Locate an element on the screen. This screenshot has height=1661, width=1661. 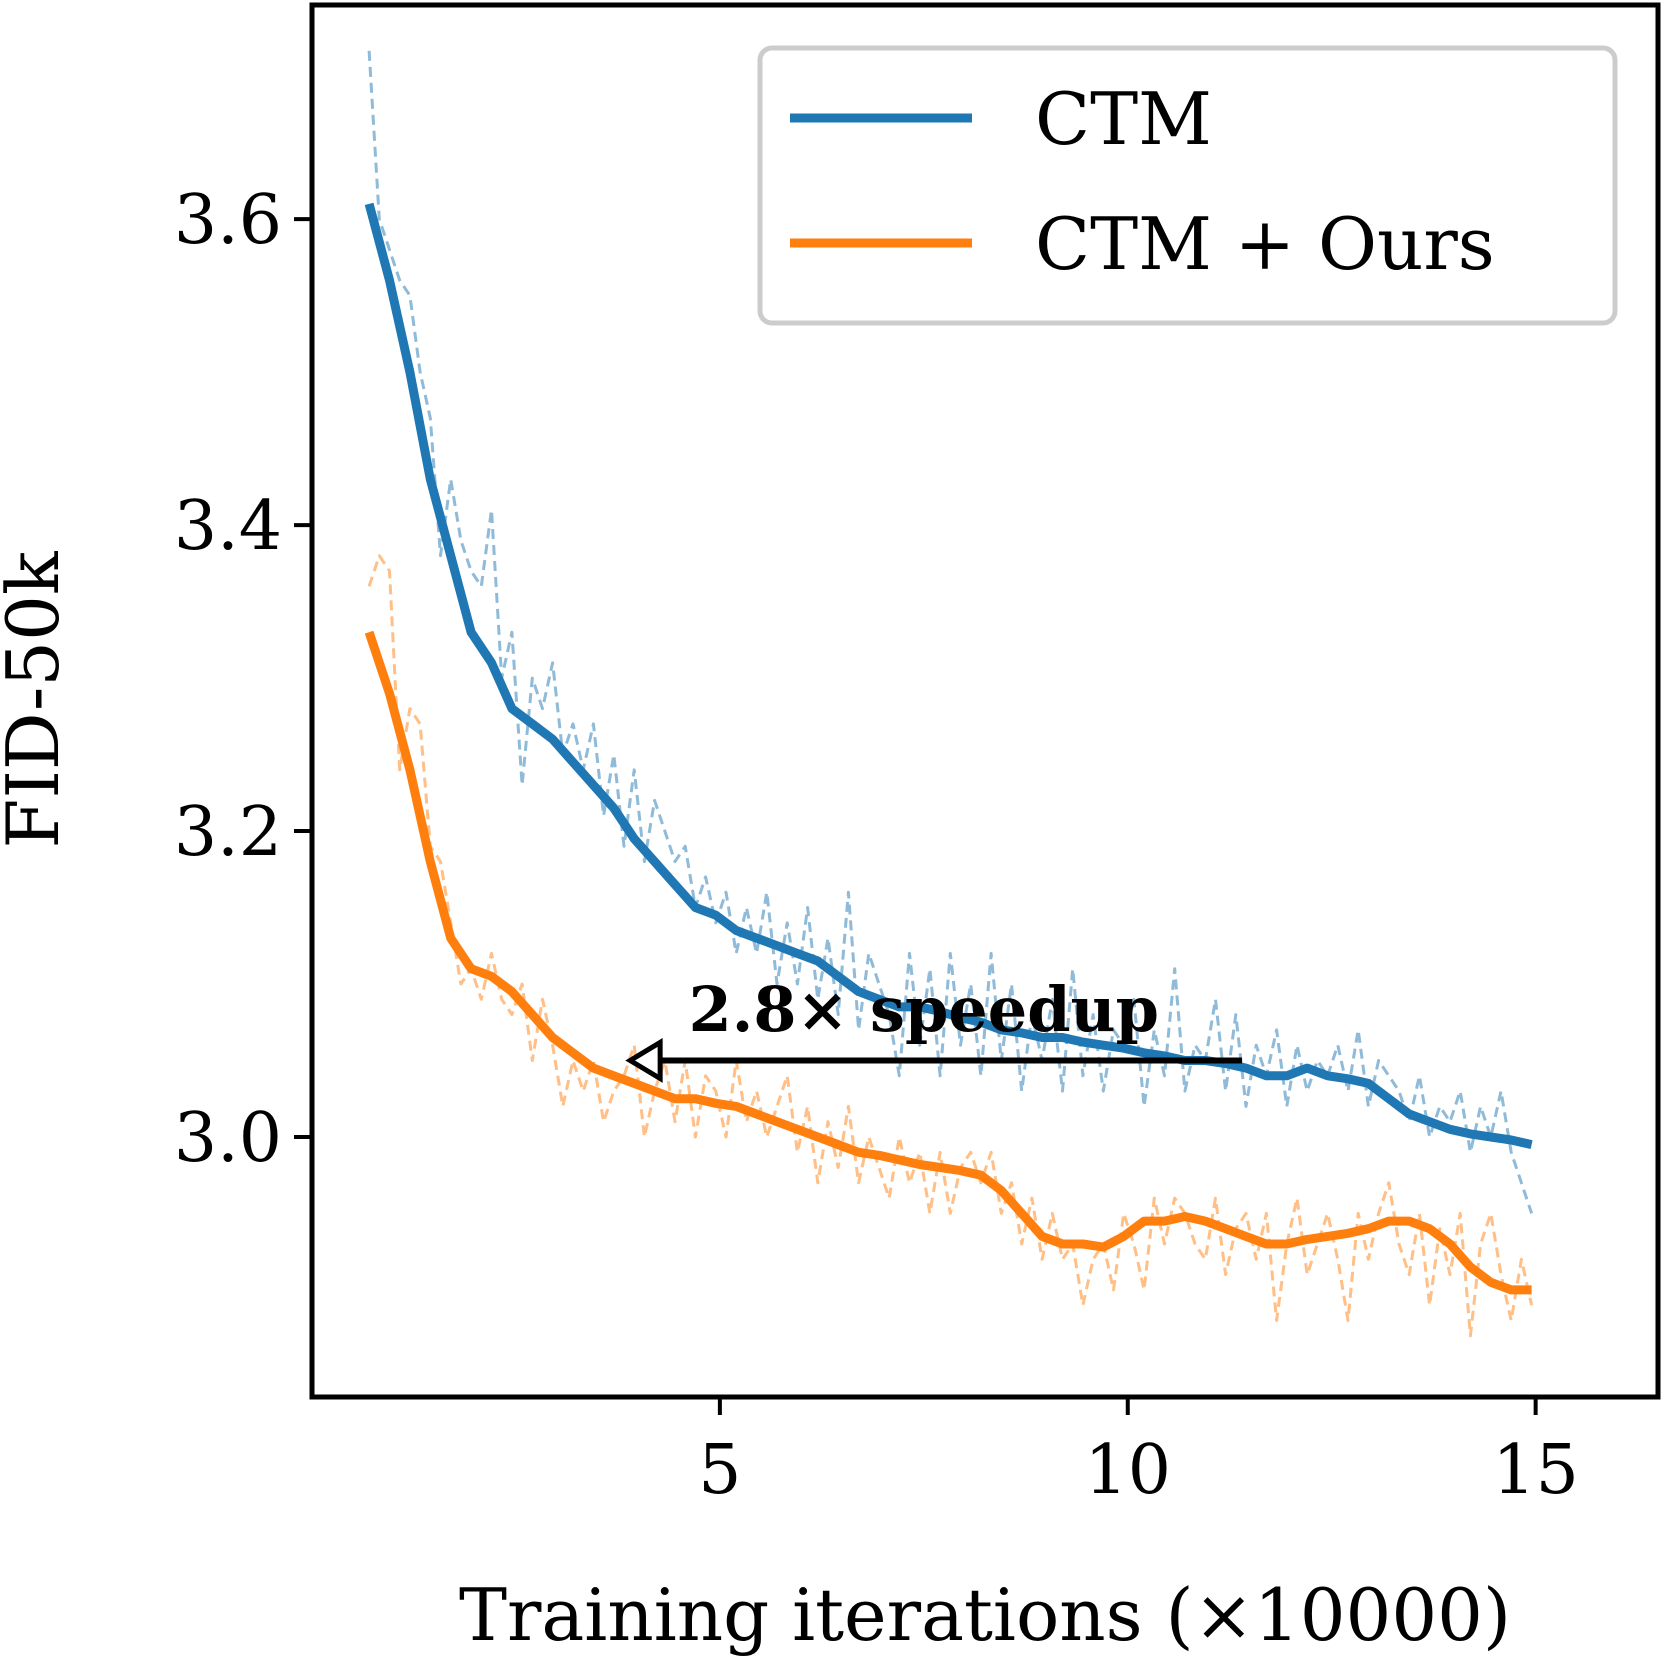
y-tick-label: 3.0 is located at coordinates (228, 1138).